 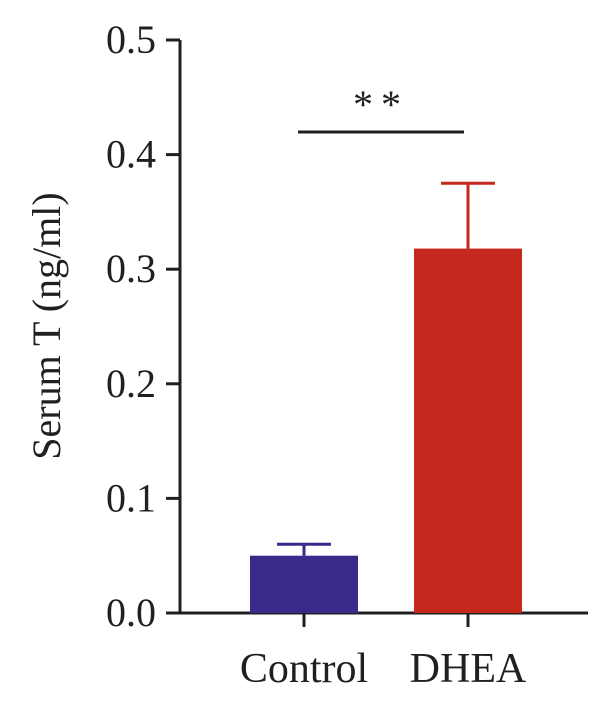 I want to click on y-tick-label: 0.1, so click(x=131, y=497).